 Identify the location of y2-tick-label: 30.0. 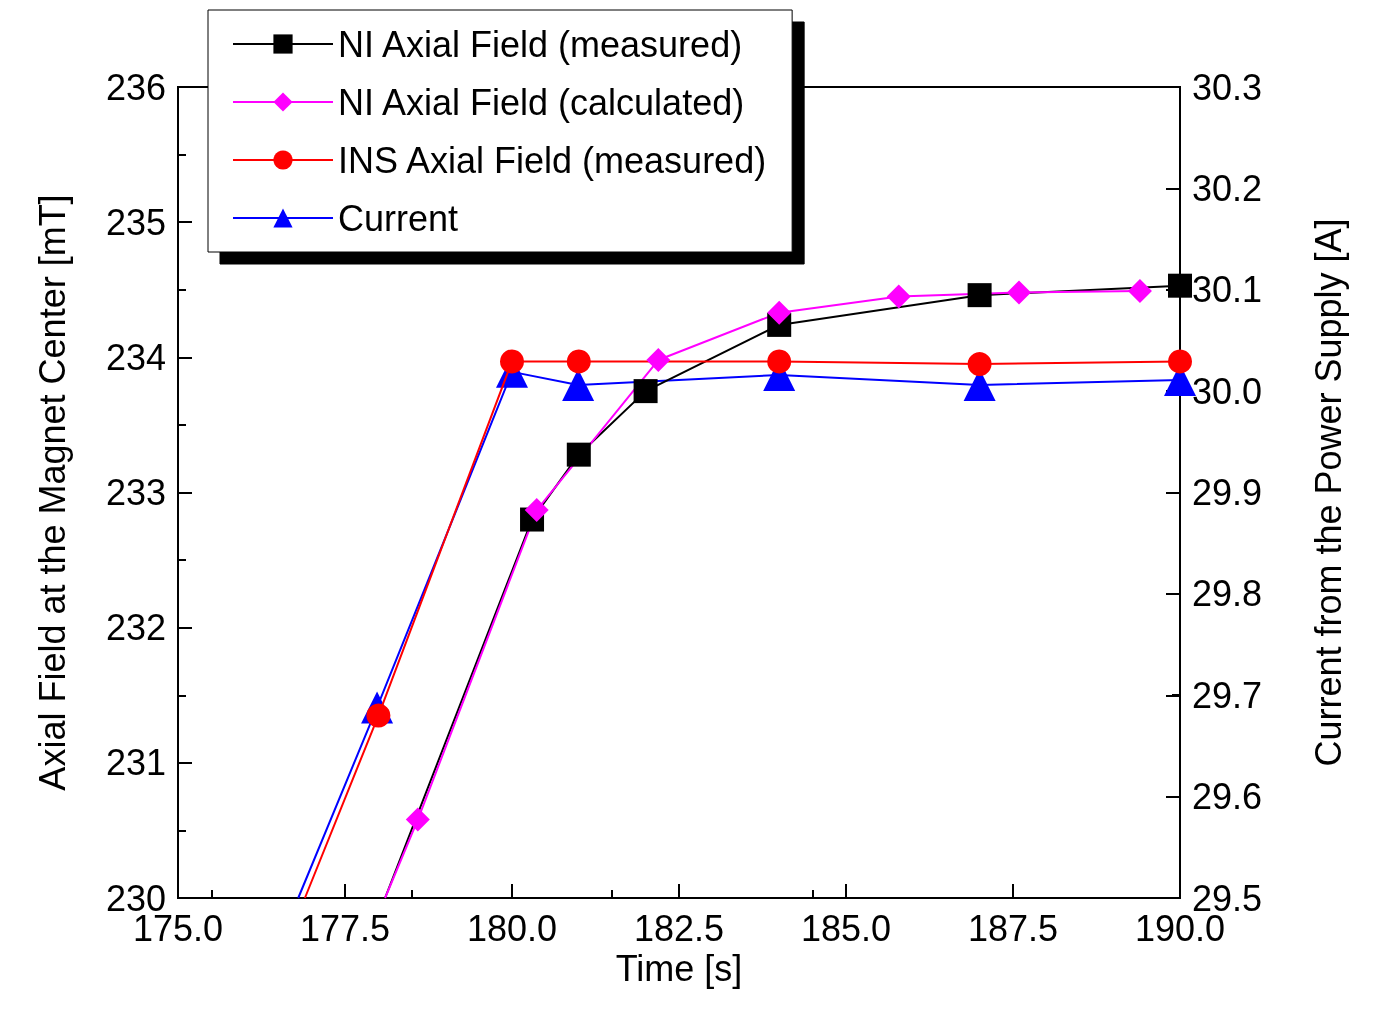
(1227, 391).